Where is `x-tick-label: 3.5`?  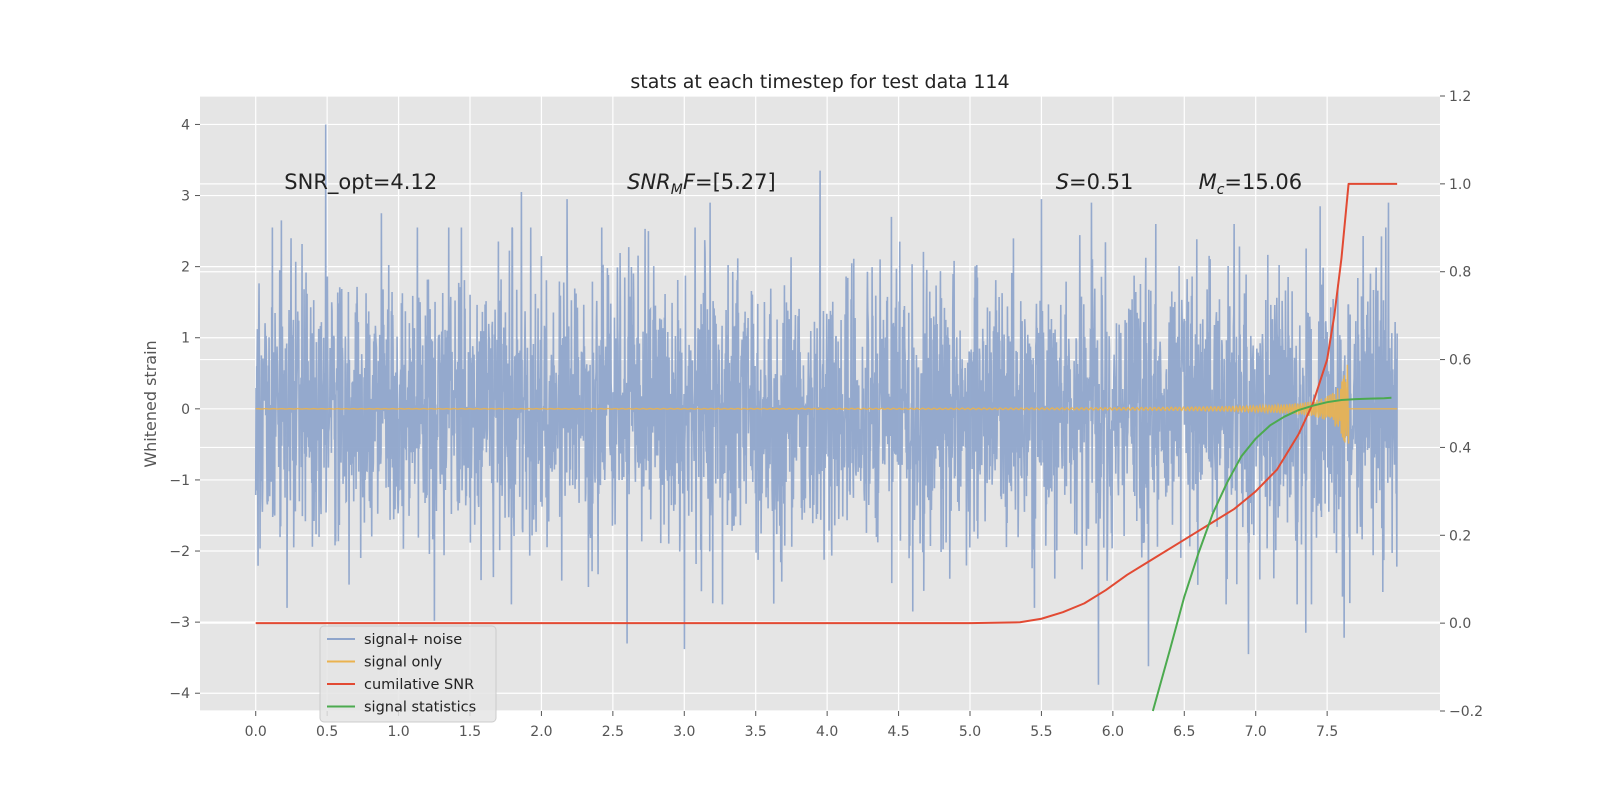 x-tick-label: 3.5 is located at coordinates (756, 732).